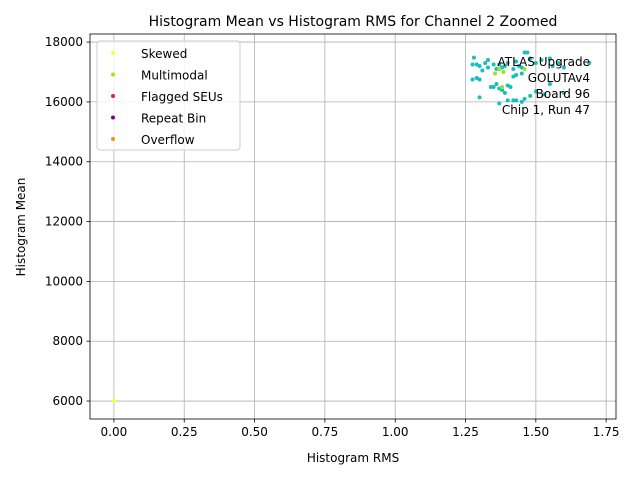 The height and width of the screenshot is (480, 640). I want to click on legend-box, so click(168, 95).